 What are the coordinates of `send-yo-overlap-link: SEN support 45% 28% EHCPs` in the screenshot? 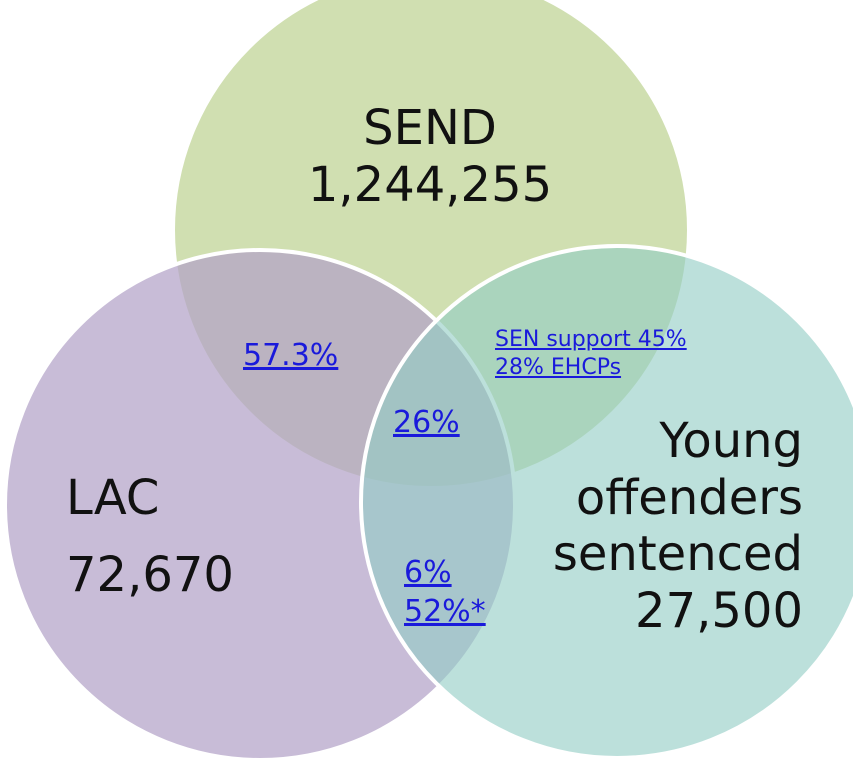 It's located at (591, 353).